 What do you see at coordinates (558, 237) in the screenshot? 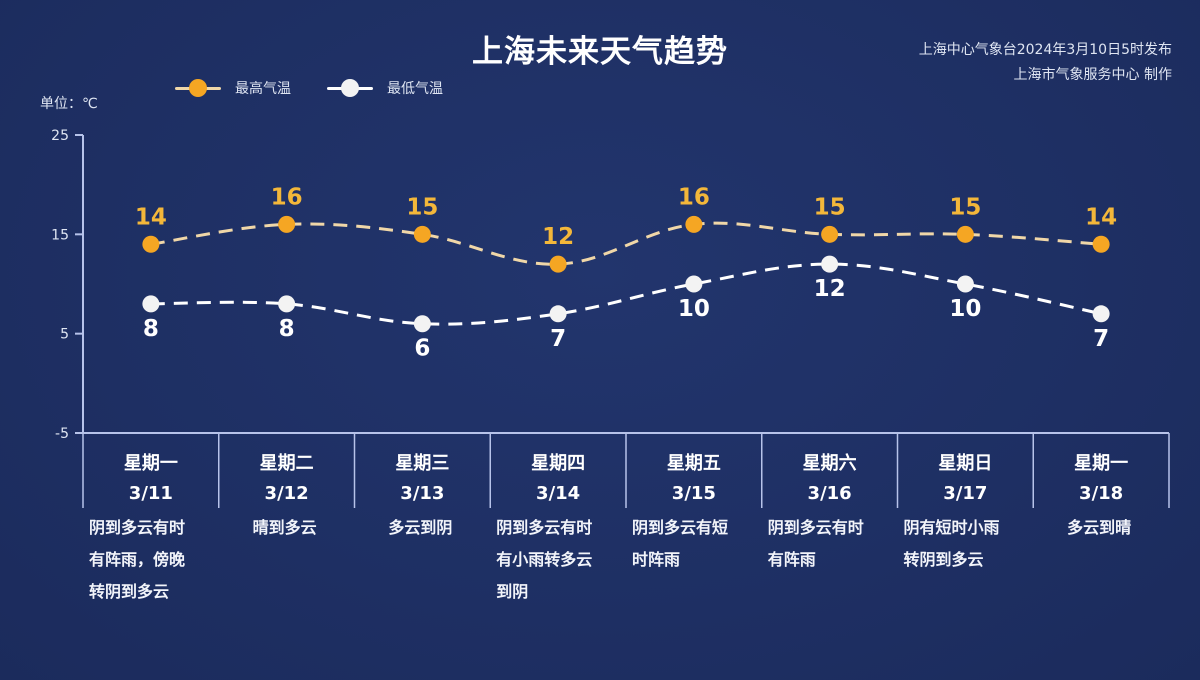
I see `high-temp-value-label: 12` at bounding box center [558, 237].